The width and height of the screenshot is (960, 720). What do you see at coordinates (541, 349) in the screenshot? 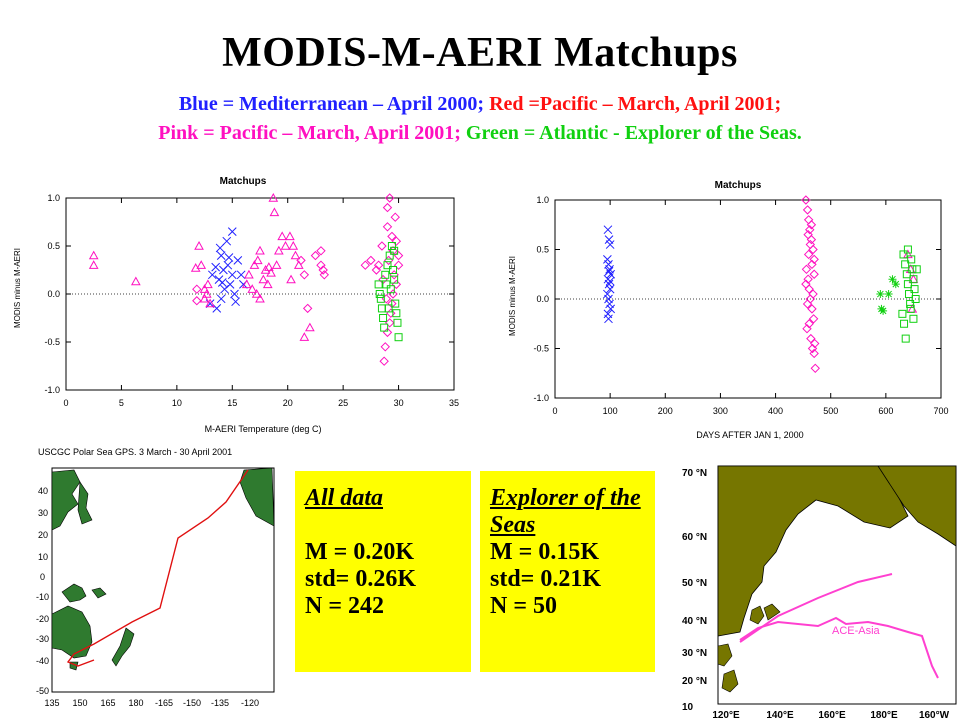
I see `y-tick-label: -0.5` at bounding box center [541, 349].